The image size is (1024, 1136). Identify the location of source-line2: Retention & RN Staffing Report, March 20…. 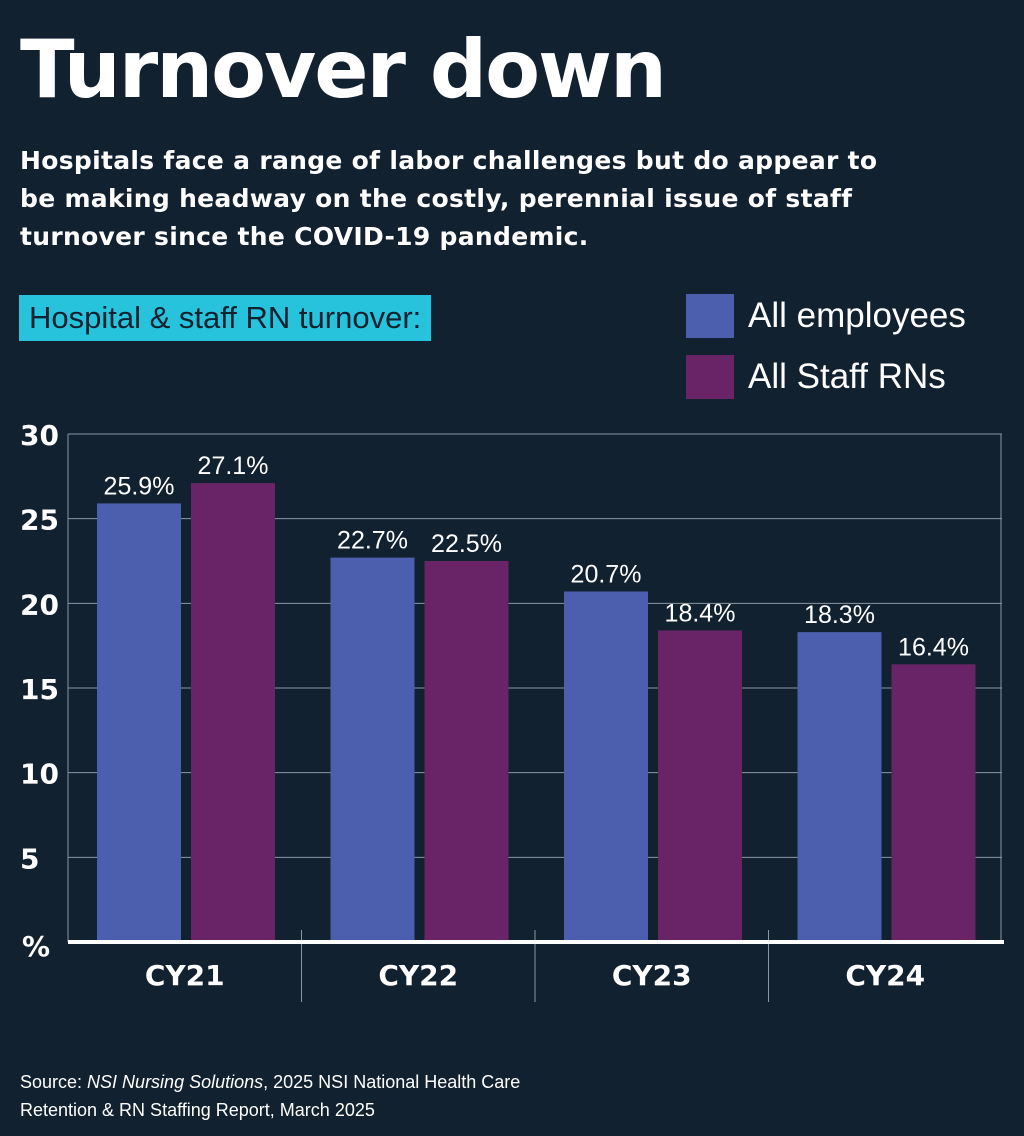
(197, 1110).